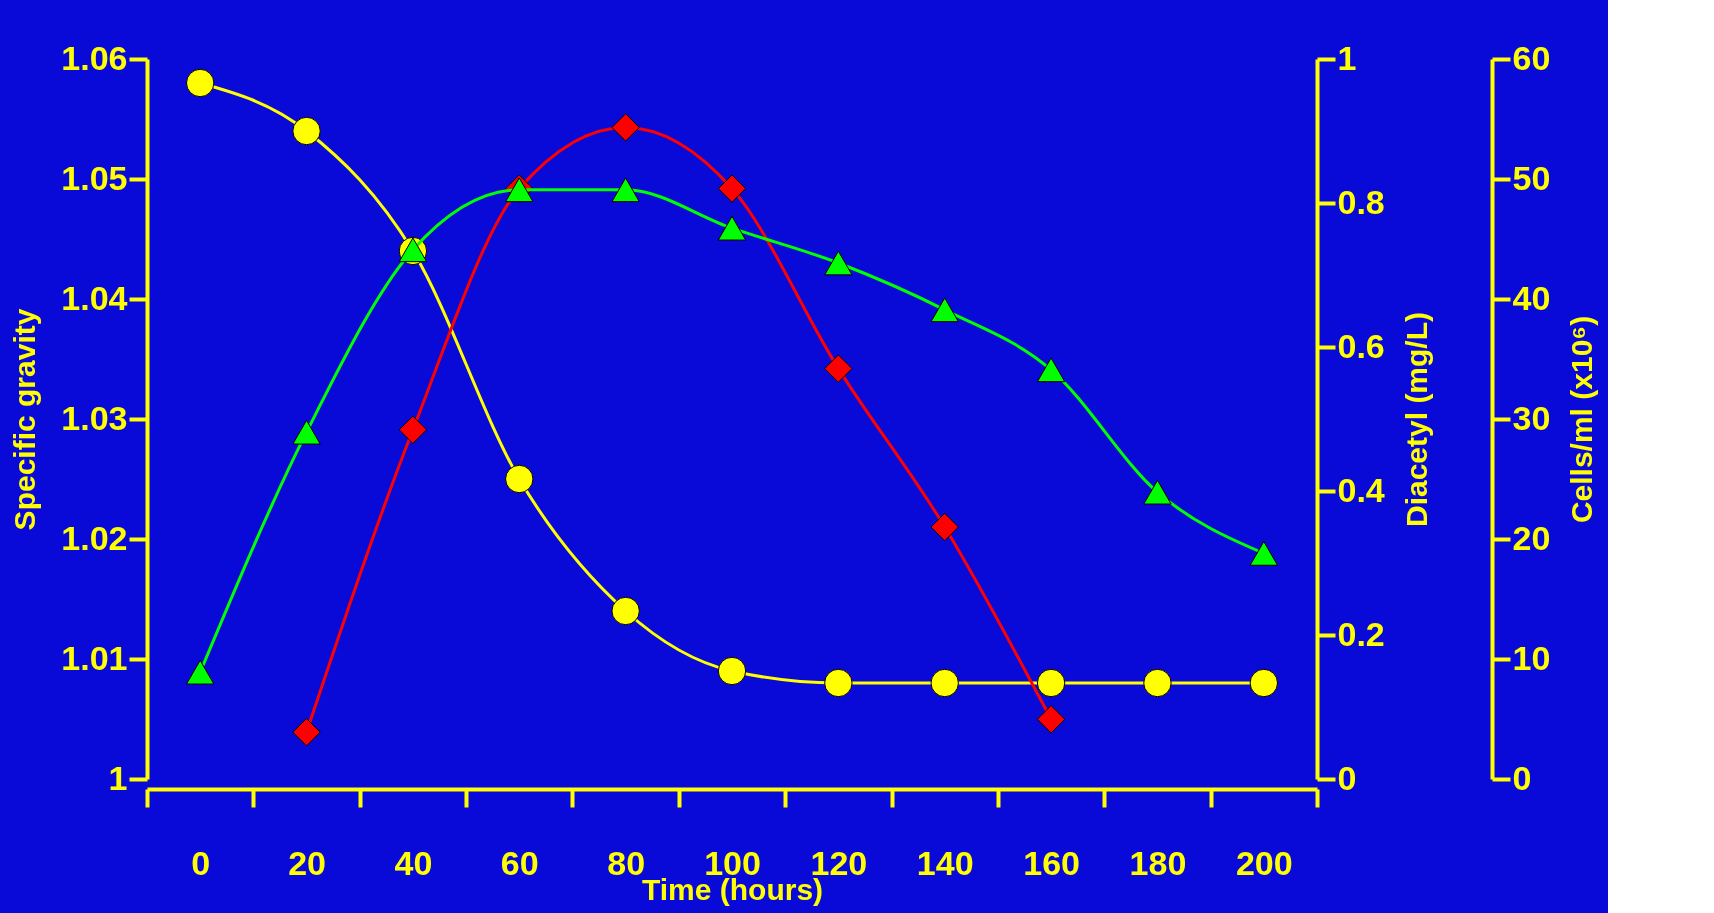  What do you see at coordinates (945, 862) in the screenshot?
I see `x-tick-label: 140` at bounding box center [945, 862].